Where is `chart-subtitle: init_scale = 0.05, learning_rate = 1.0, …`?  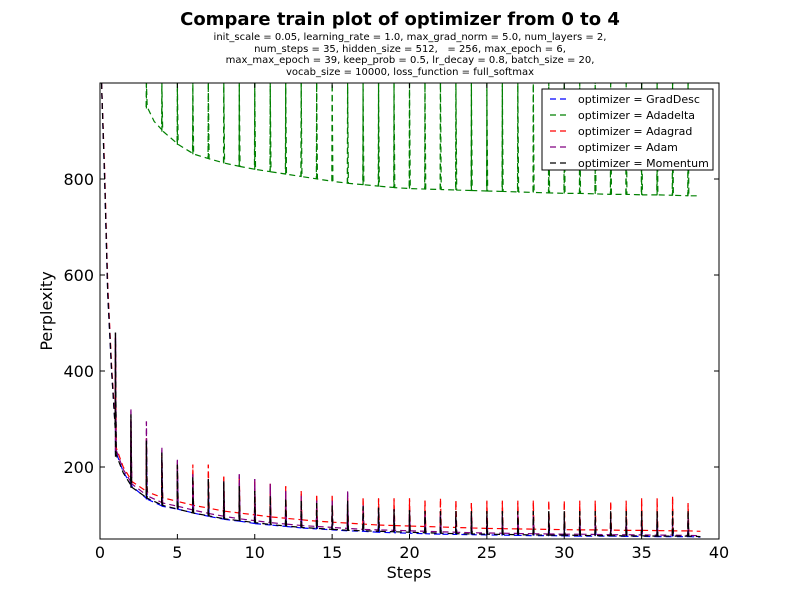 chart-subtitle: init_scale = 0.05, learning_rate = 1.0, … is located at coordinates (400, 55).